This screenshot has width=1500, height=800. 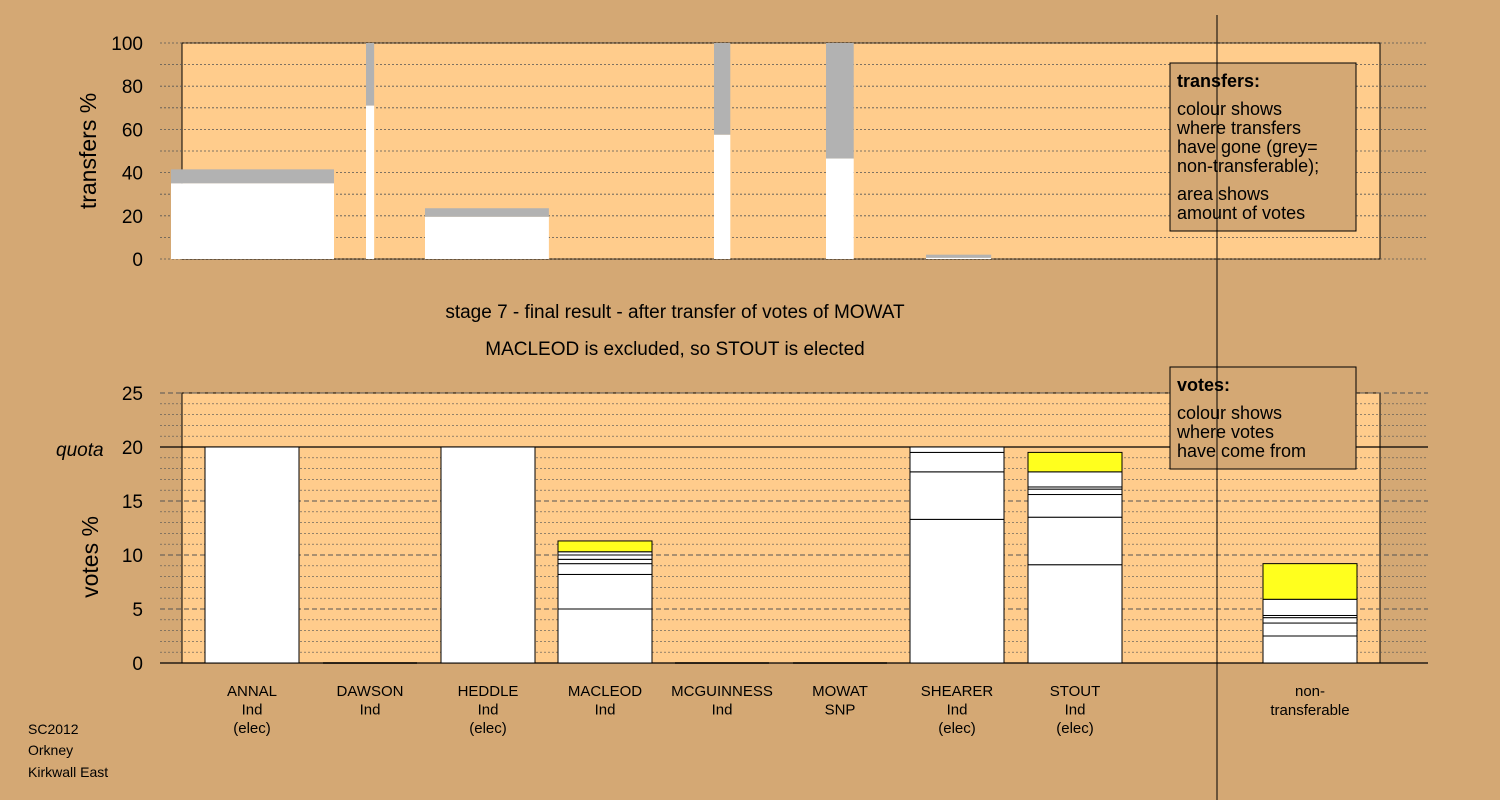 What do you see at coordinates (80, 450) in the screenshot?
I see `quota-label: quota` at bounding box center [80, 450].